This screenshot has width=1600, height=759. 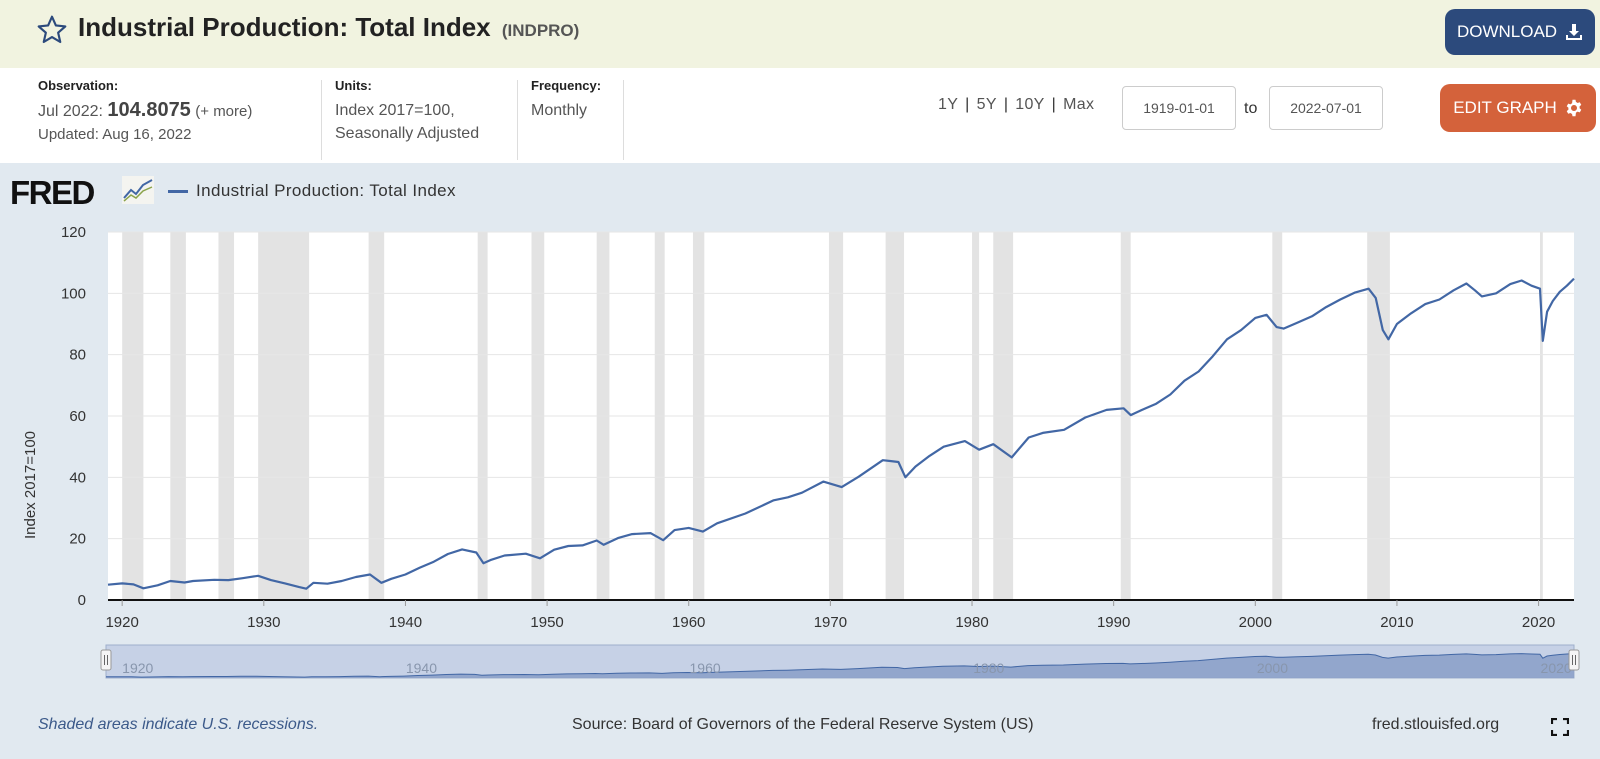 I want to click on fred-chart-logo-icon, so click(x=138, y=190).